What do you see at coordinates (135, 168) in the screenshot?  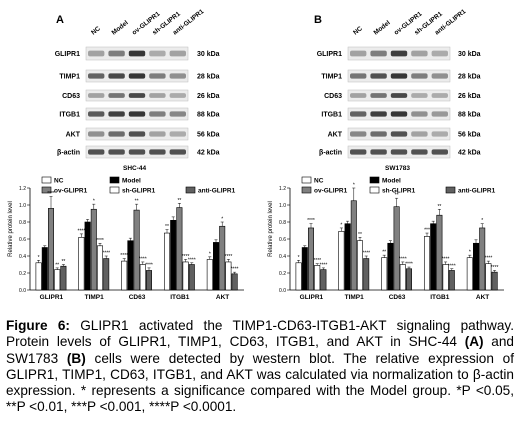 I see `cell-line-label: SHC-44` at bounding box center [135, 168].